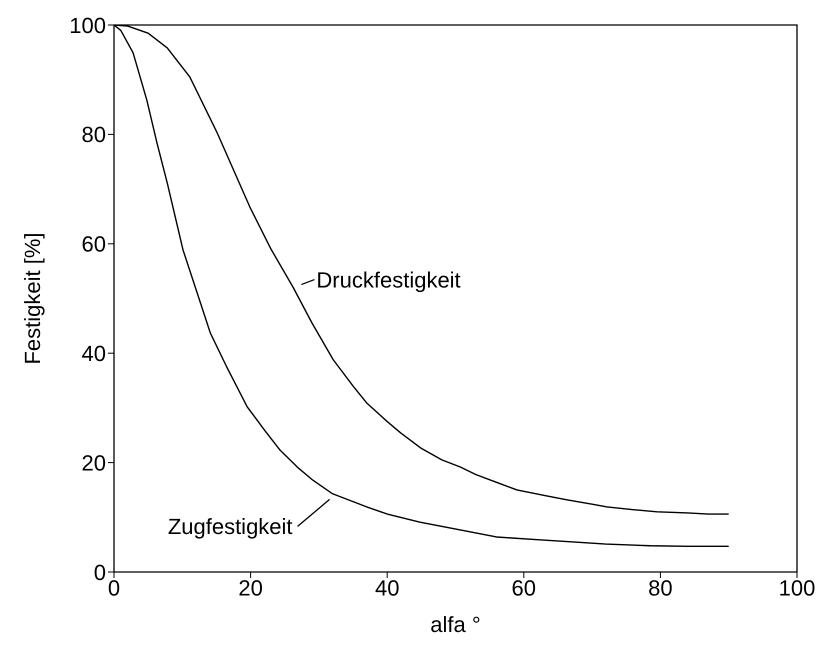 The height and width of the screenshot is (648, 834). Describe the element at coordinates (388, 279) in the screenshot. I see `annotation: Druckfestigkeit` at that location.